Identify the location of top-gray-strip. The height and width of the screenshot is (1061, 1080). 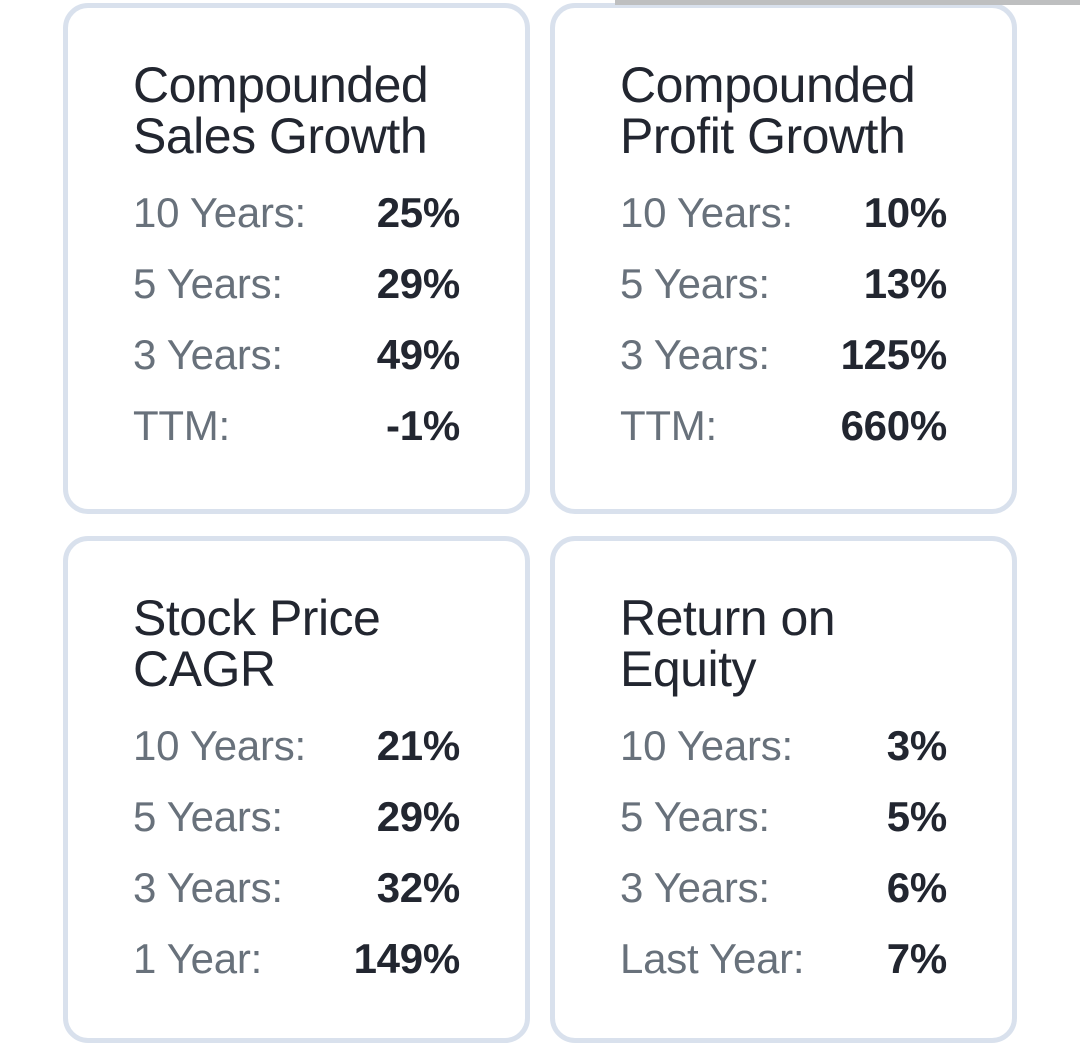
(847, 2).